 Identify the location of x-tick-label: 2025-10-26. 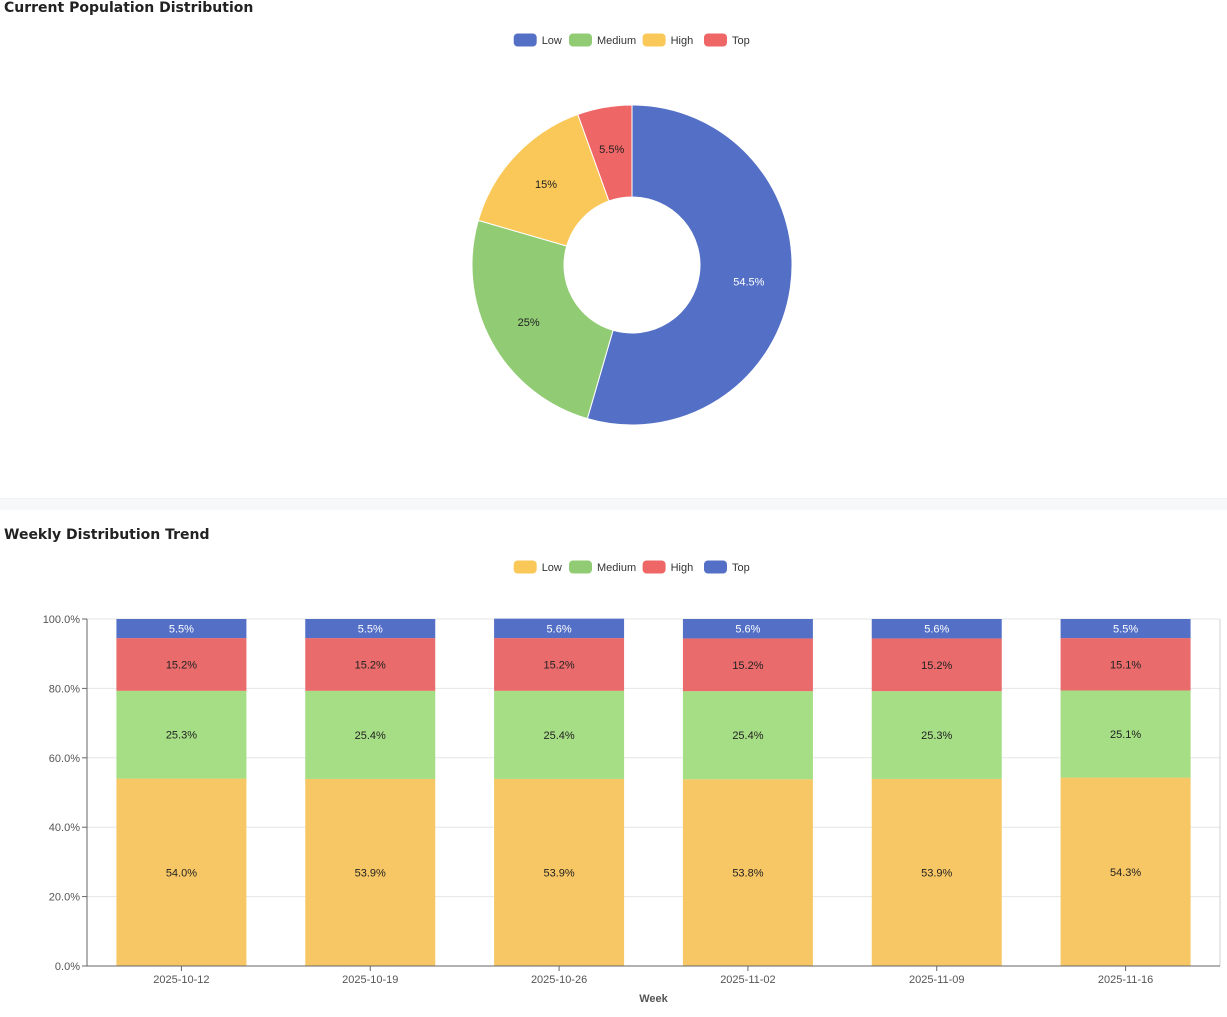
(559, 980).